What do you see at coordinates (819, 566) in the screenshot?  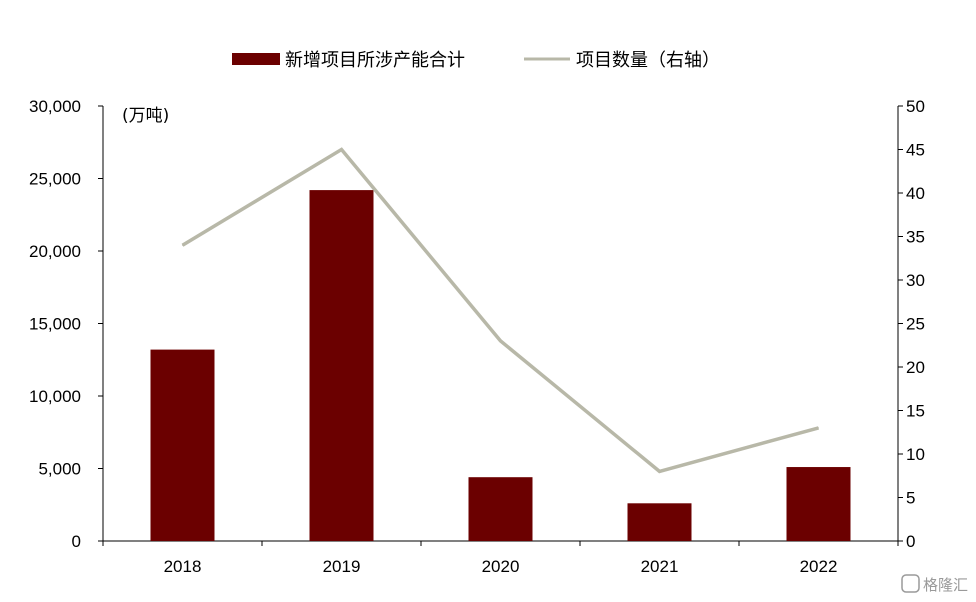 I see `x-tick-label: 2022` at bounding box center [819, 566].